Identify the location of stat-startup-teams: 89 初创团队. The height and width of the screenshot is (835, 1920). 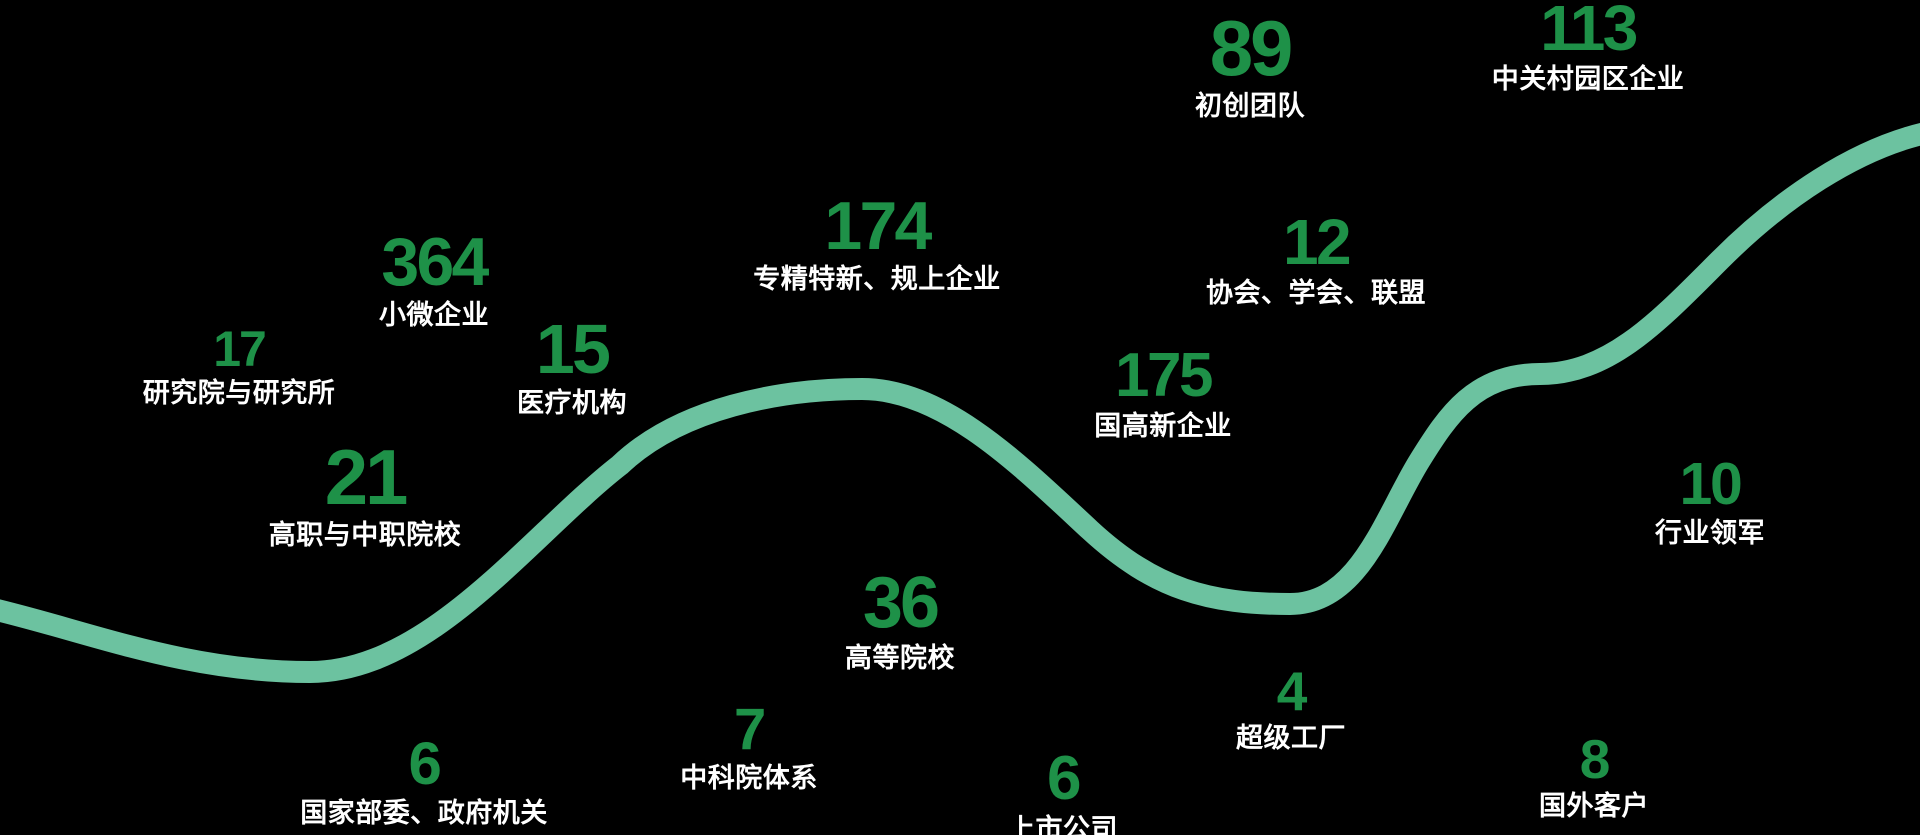
(1250, 65).